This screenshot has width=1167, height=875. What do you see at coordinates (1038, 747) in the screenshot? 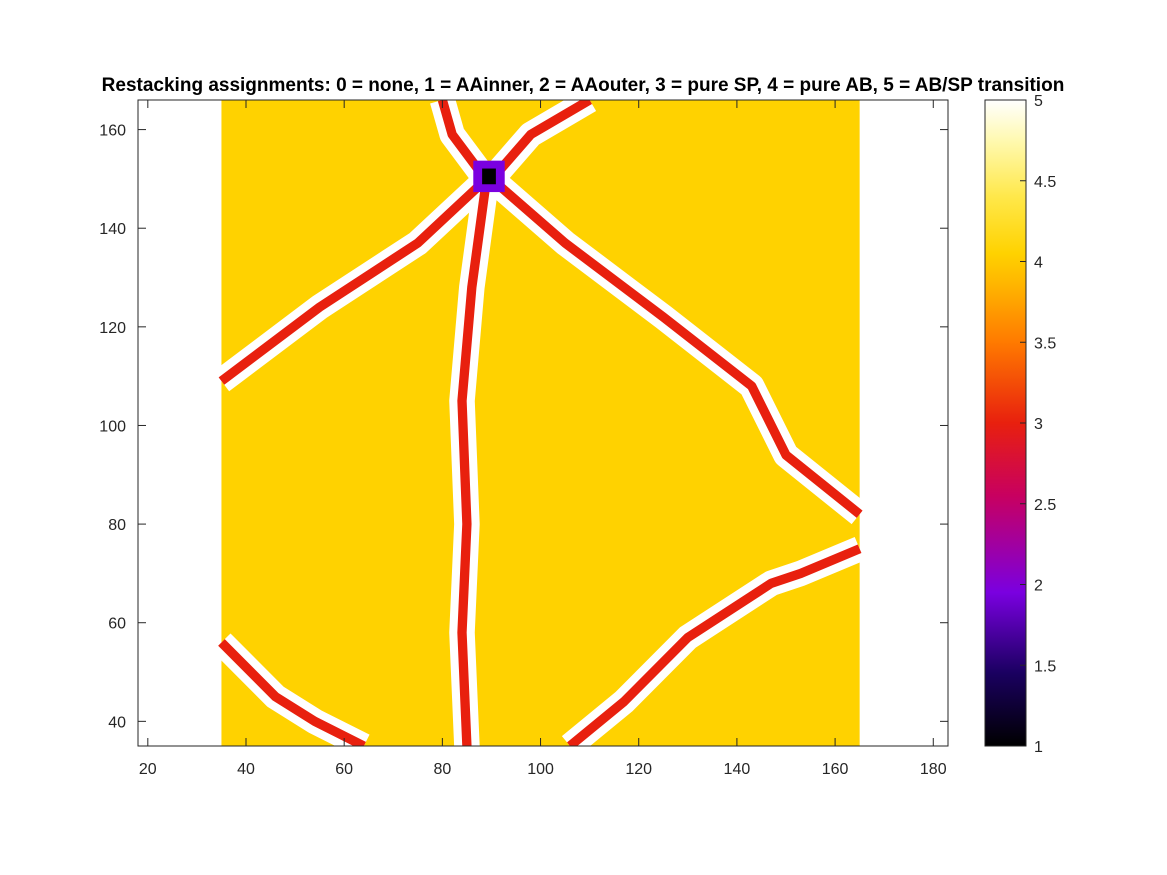
I see `colorbar-tick-label: 1` at bounding box center [1038, 747].